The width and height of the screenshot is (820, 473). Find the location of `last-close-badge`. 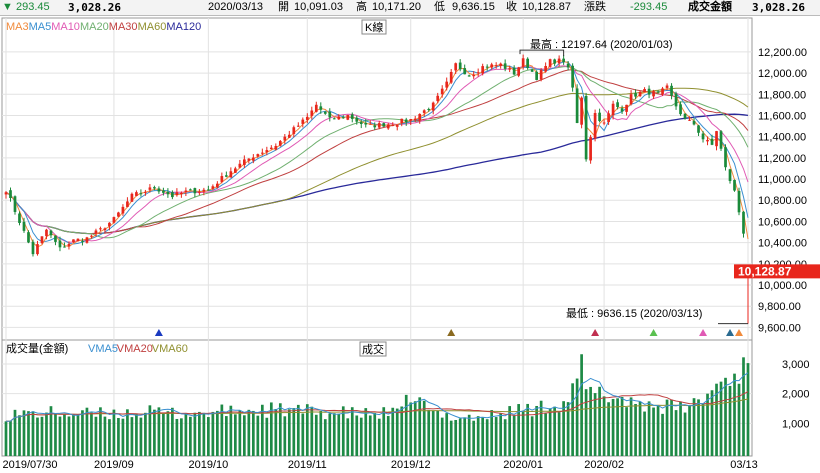

last-close-badge is located at coordinates (777, 271).